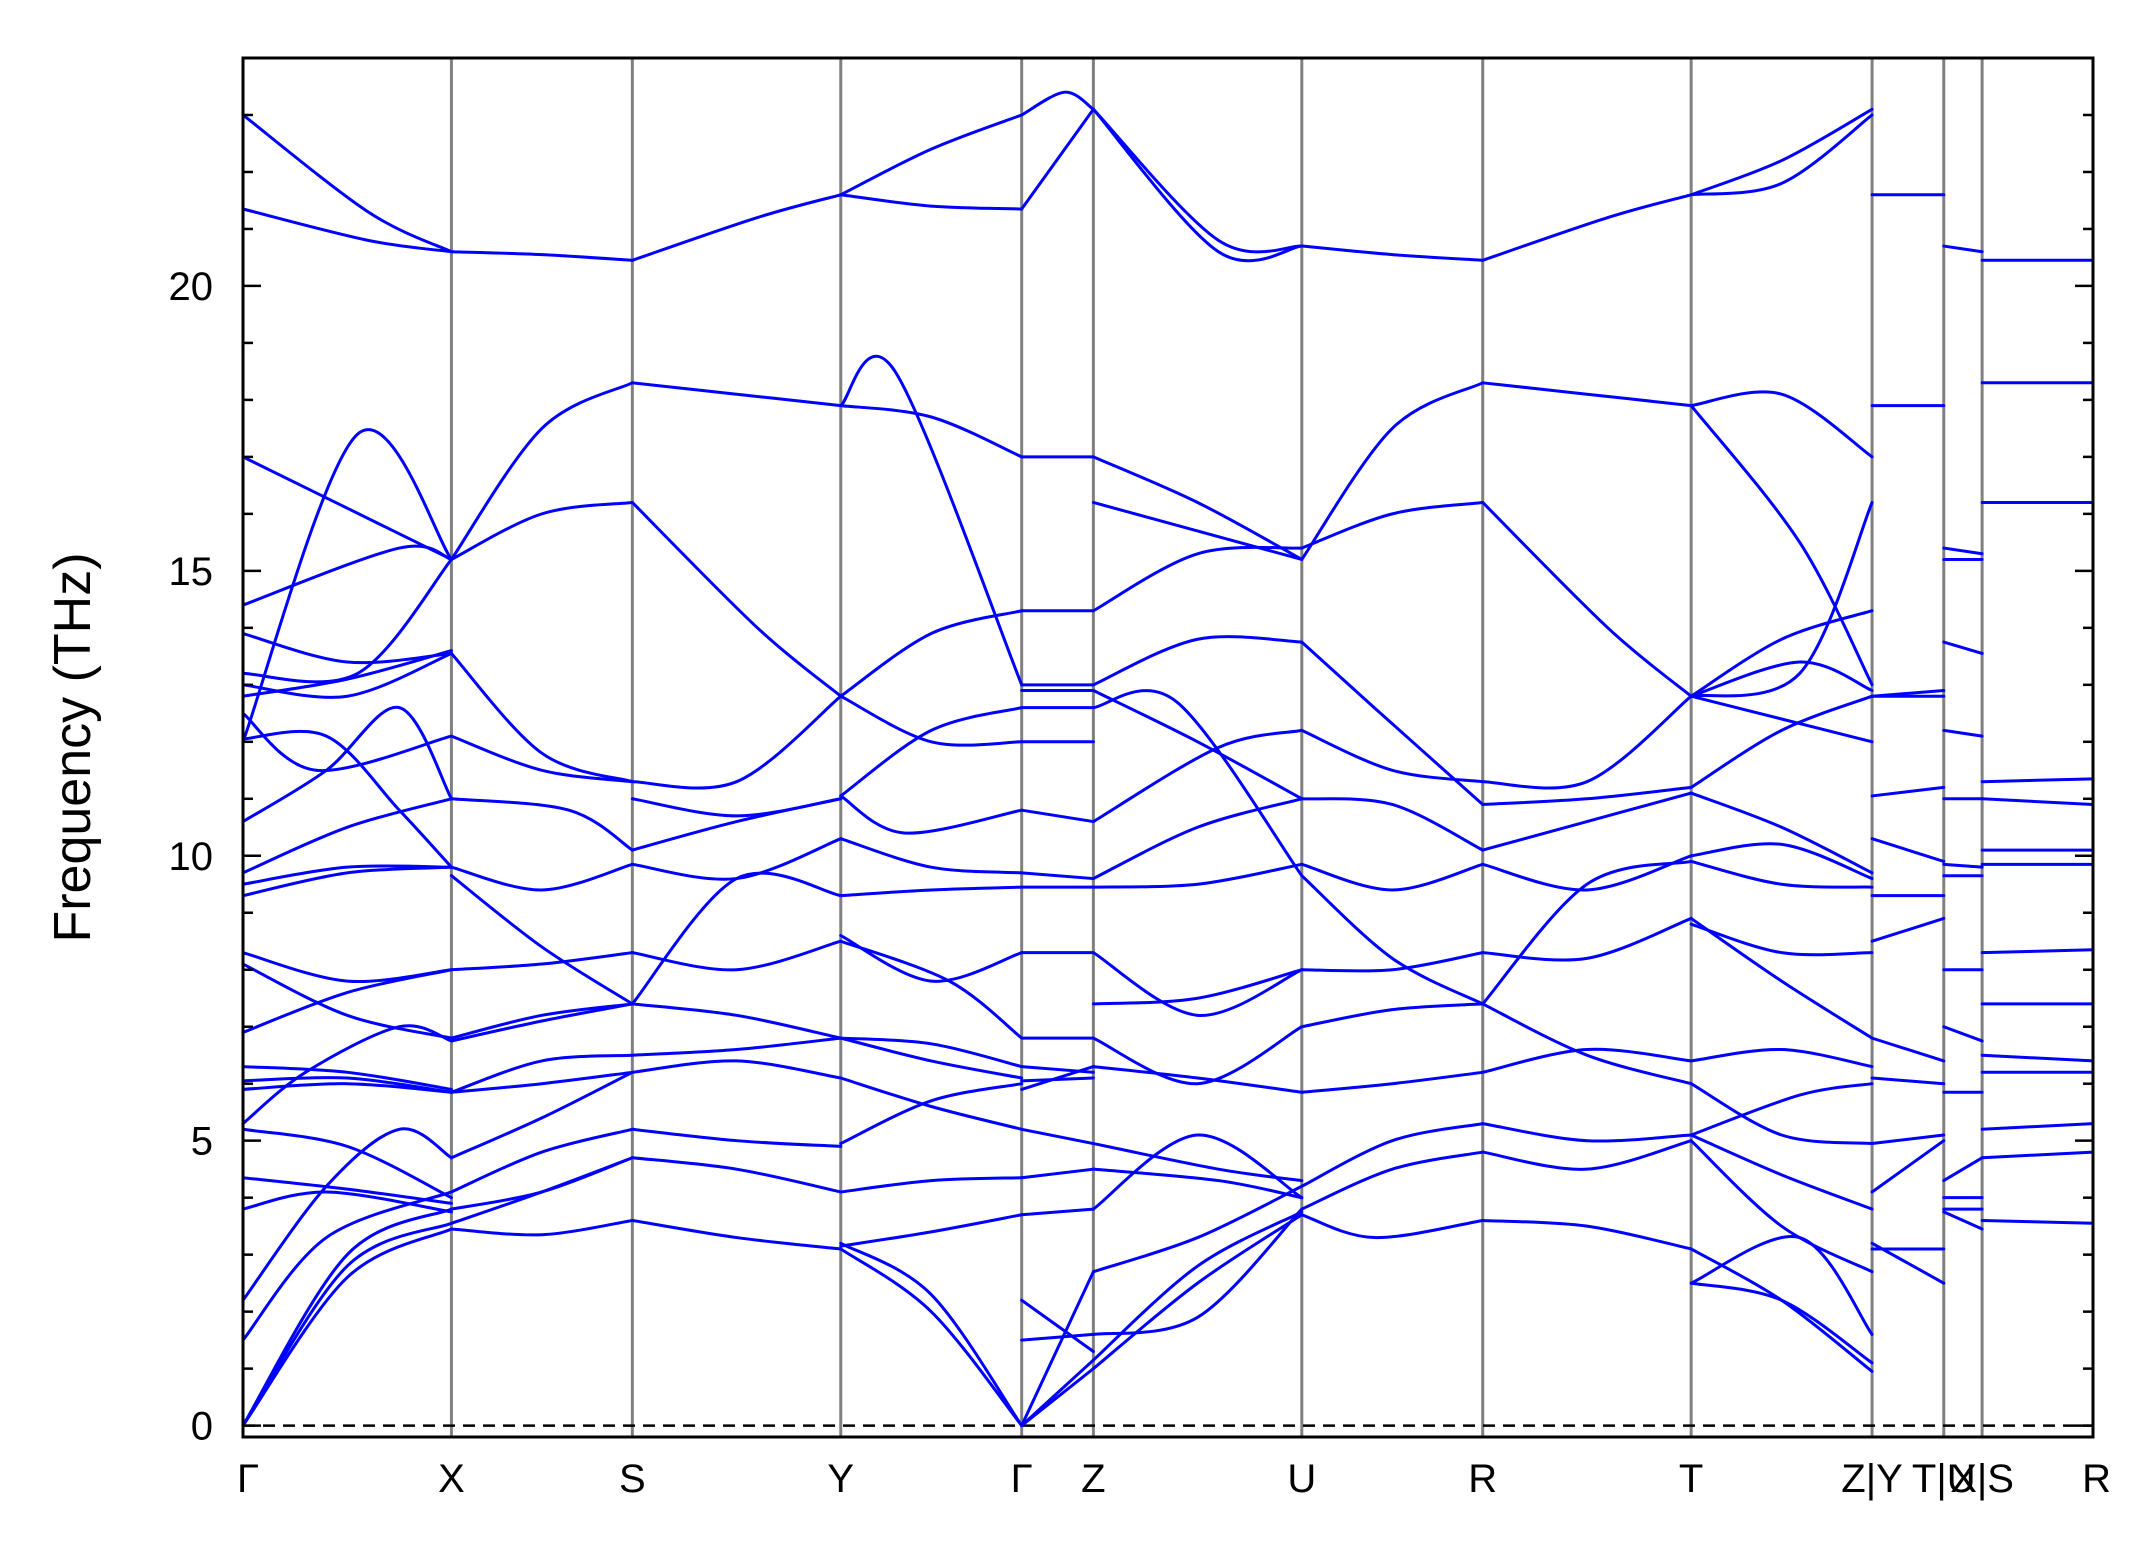 The width and height of the screenshot is (2148, 1549). I want to click on x-tick-label: Z|Y, so click(1872, 1479).